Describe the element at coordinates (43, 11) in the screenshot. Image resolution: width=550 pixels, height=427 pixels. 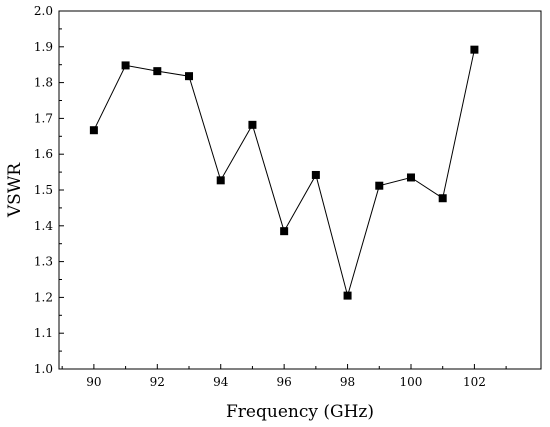
I see `y-tick-label: 2.0` at that location.